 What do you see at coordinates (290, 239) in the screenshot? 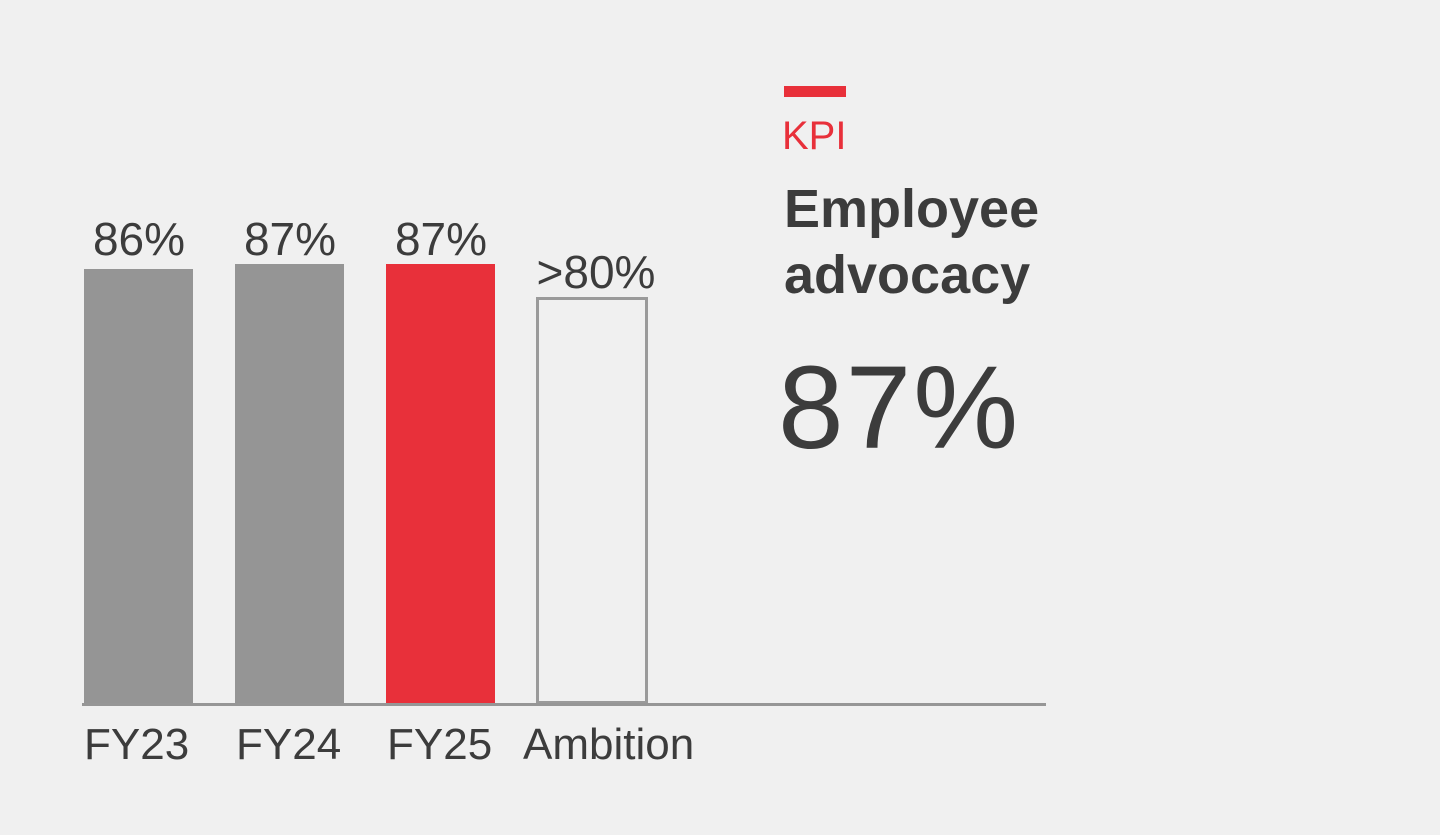
I see `bar-value-fy24: 87%` at bounding box center [290, 239].